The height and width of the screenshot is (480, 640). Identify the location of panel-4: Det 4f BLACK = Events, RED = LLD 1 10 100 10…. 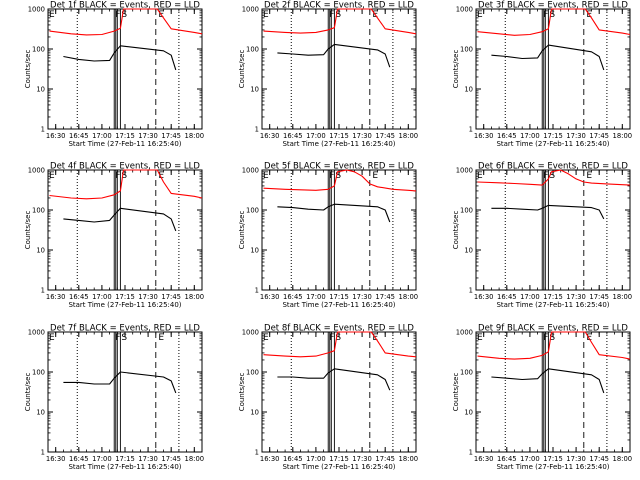
(114, 236).